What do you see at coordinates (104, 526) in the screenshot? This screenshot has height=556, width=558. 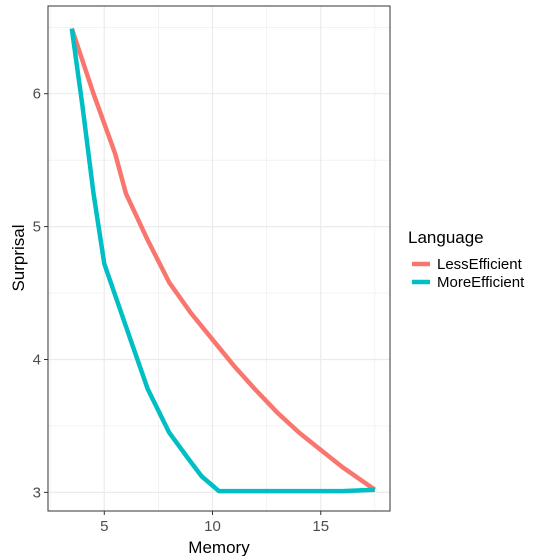 I see `x-tick-label: 5` at bounding box center [104, 526].